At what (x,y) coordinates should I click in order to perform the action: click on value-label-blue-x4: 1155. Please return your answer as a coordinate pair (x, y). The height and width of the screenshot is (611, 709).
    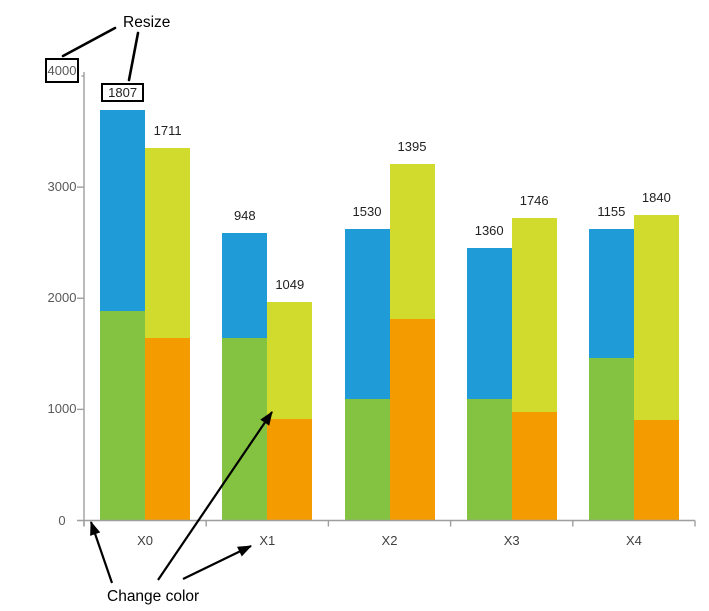
    Looking at the image, I should click on (611, 212).